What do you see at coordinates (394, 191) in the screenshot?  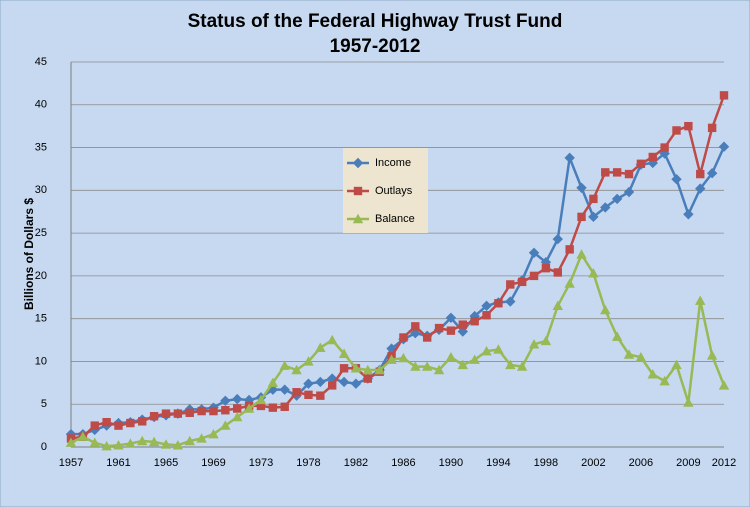 I see `legend-label: Outlays` at bounding box center [394, 191].